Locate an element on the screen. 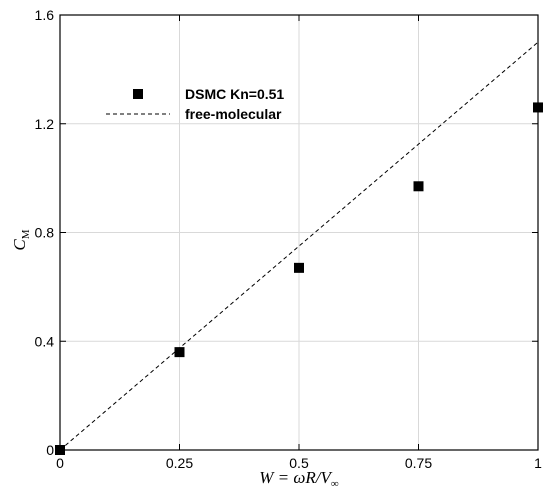 Image resolution: width=550 pixels, height=493 pixels. x-axis-title-sub: ∞ is located at coordinates (335, 484).